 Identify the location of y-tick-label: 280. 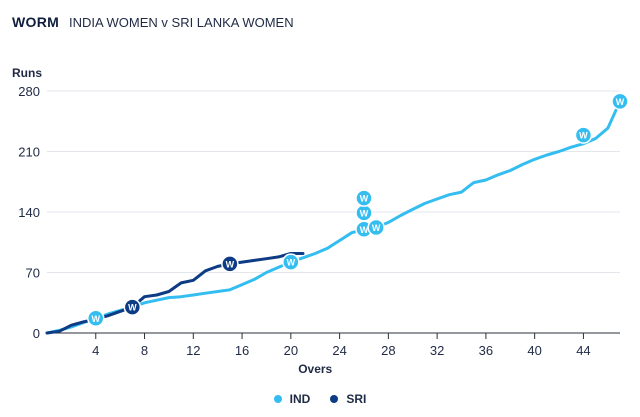
(29, 91).